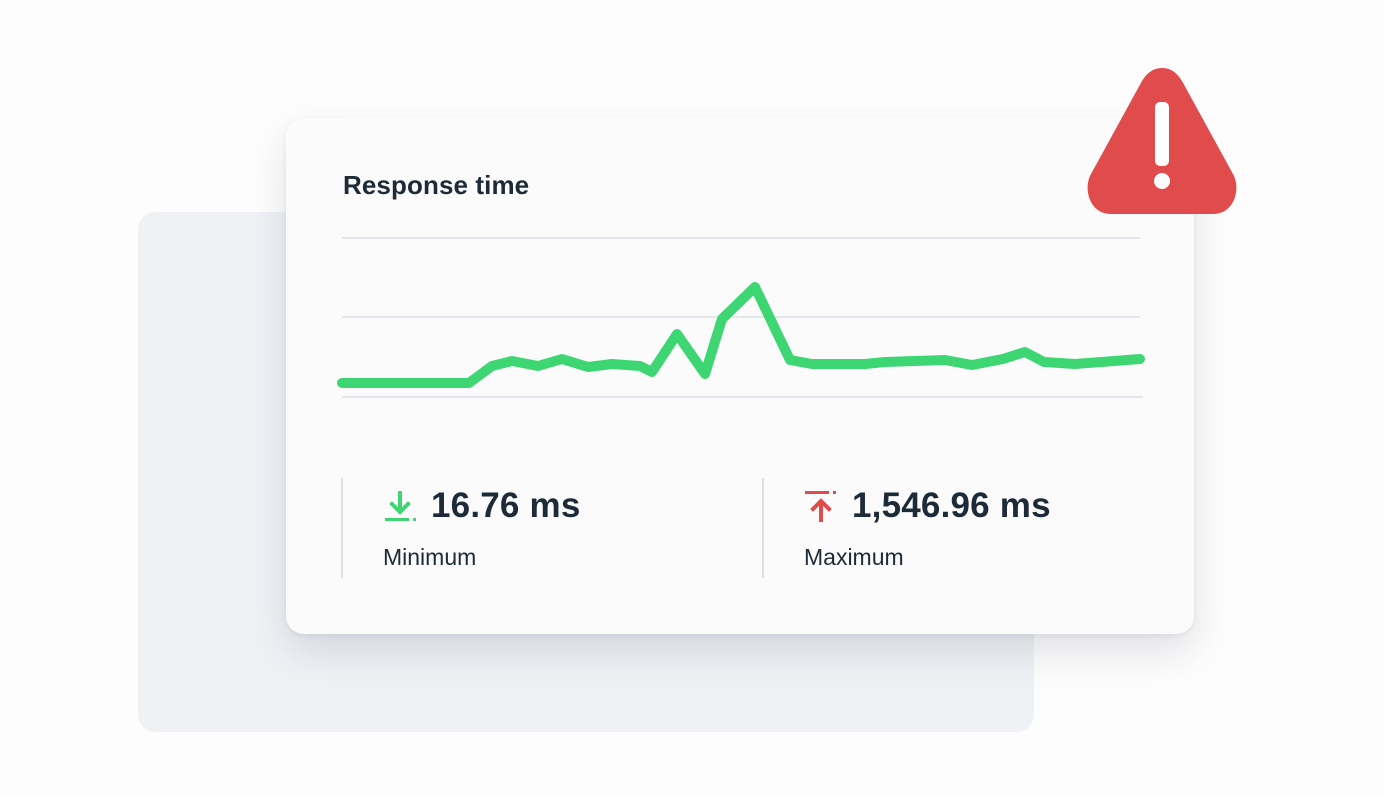 The image size is (1384, 797). What do you see at coordinates (951, 505) in the screenshot?
I see `maximum-value: 1,546.96 ms` at bounding box center [951, 505].